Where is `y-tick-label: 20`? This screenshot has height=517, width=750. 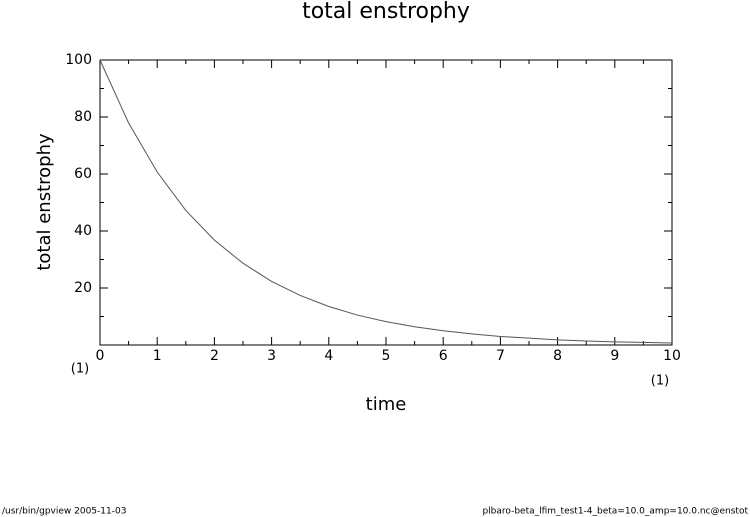
y-tick-label: 20 is located at coordinates (83, 288).